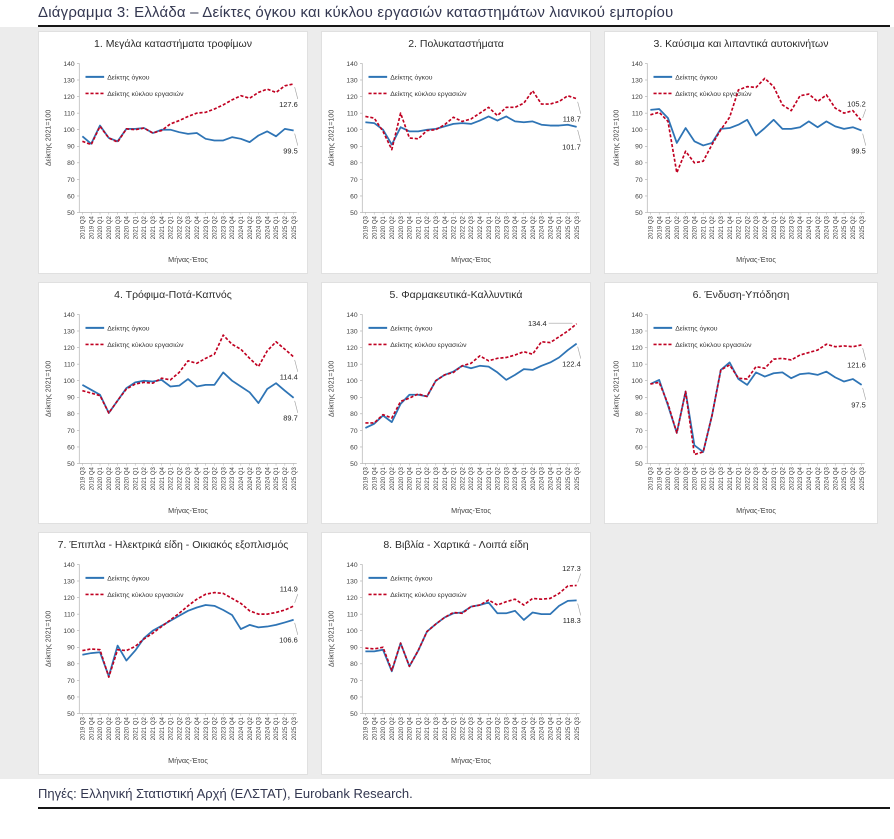 This screenshot has height=839, width=894. I want to click on svg-text: 118.3, so click(572, 620).